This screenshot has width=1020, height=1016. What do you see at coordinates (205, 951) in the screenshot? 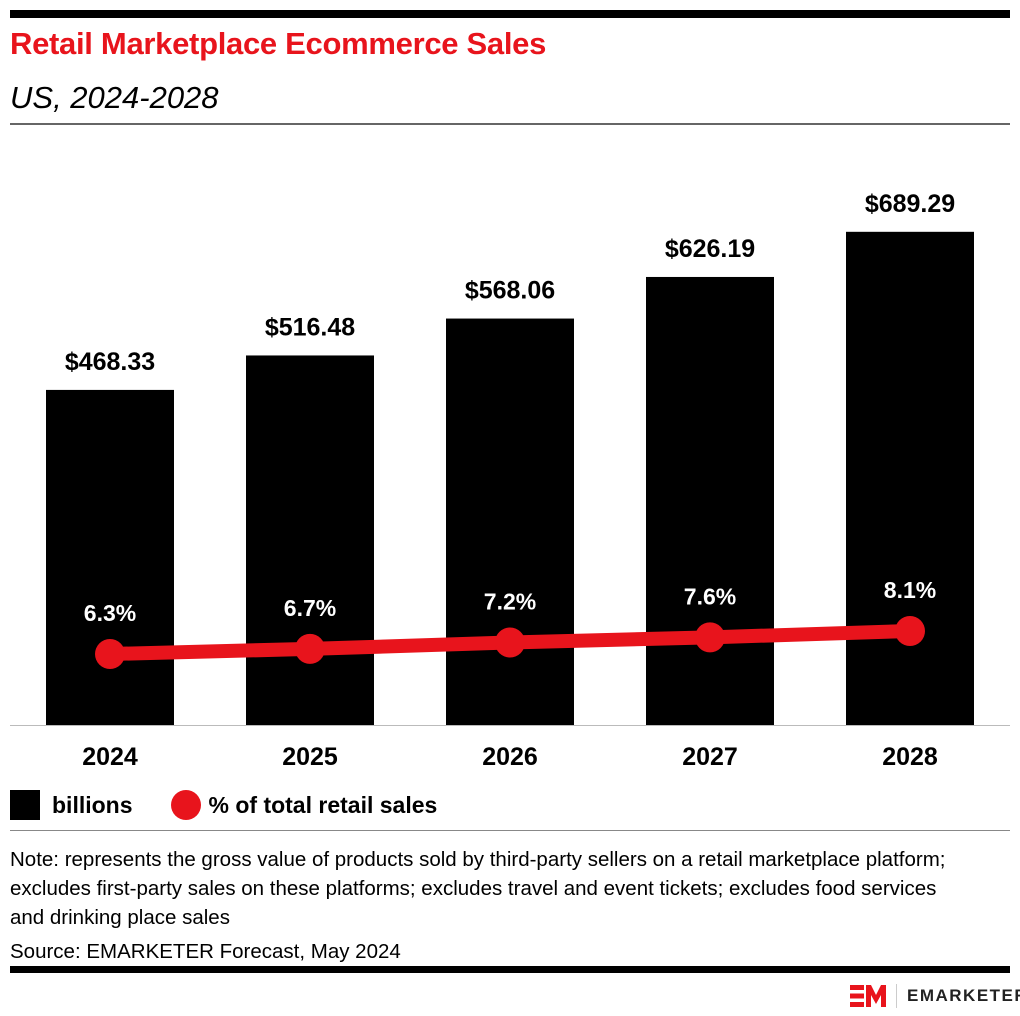
I see `source: Source: EMARKETER Forecast, May 2024` at bounding box center [205, 951].